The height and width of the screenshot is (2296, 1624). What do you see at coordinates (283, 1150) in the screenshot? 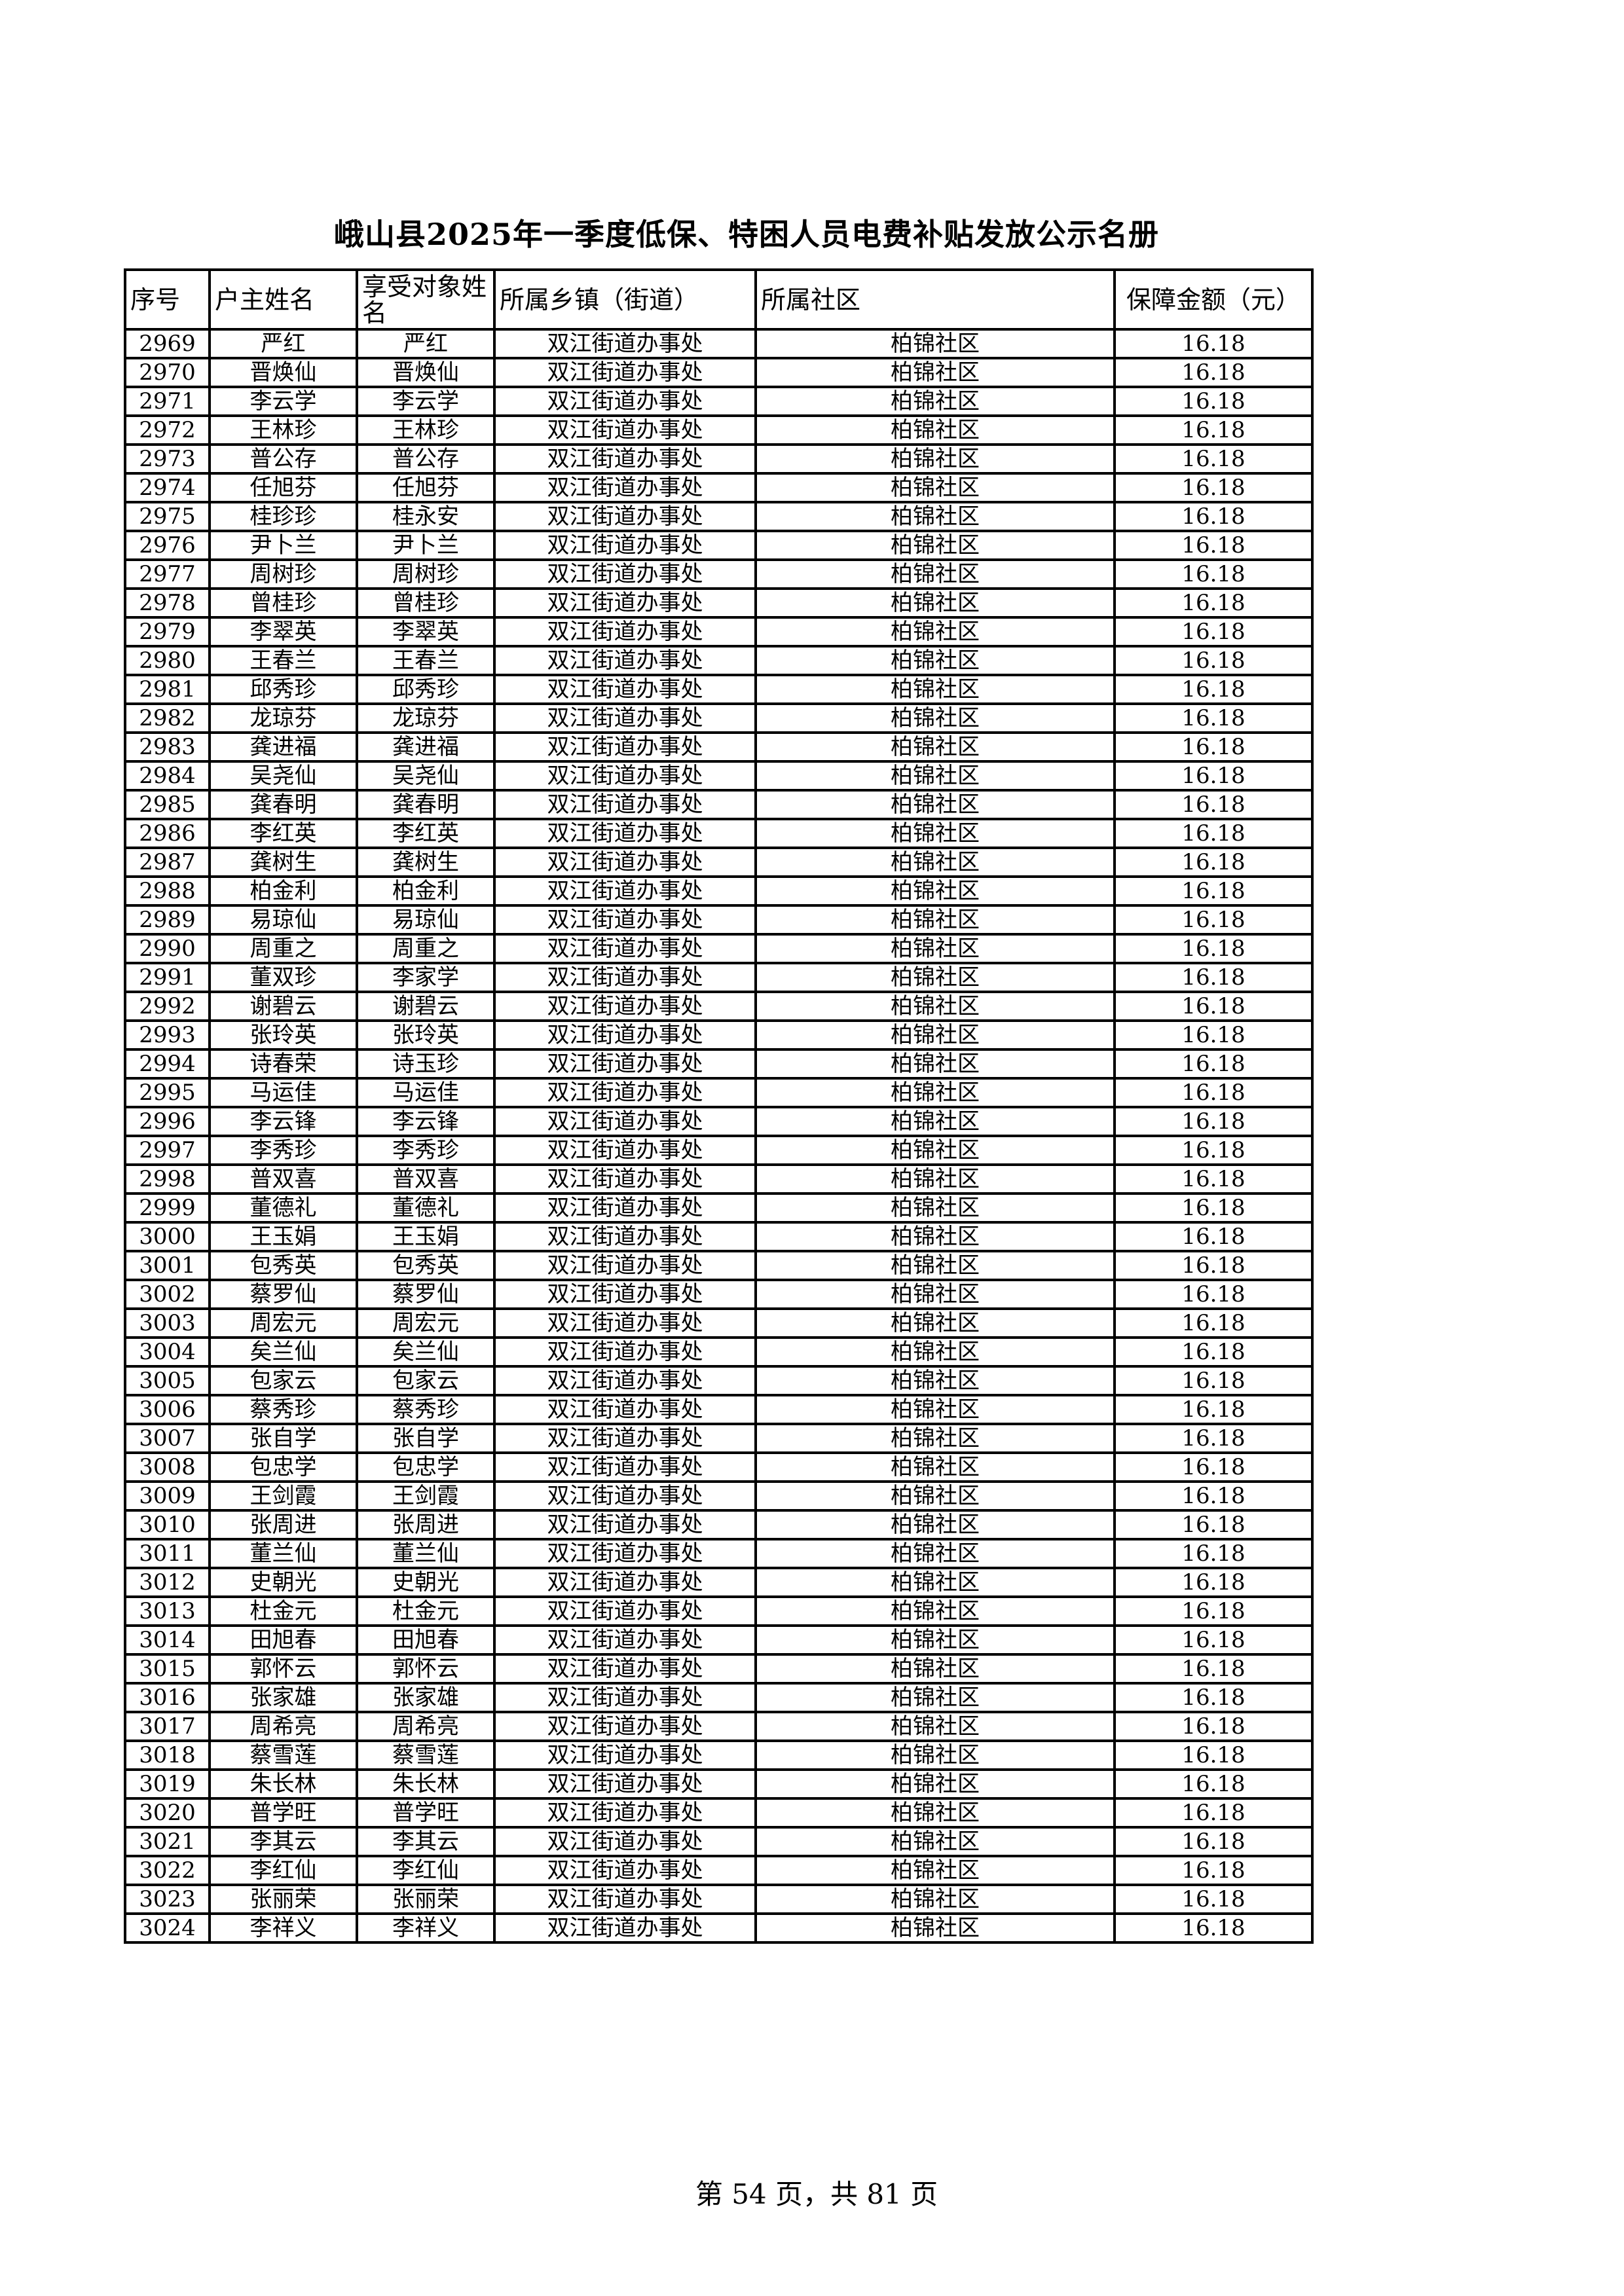
I see `cell-household-head: 李秀珍` at bounding box center [283, 1150].